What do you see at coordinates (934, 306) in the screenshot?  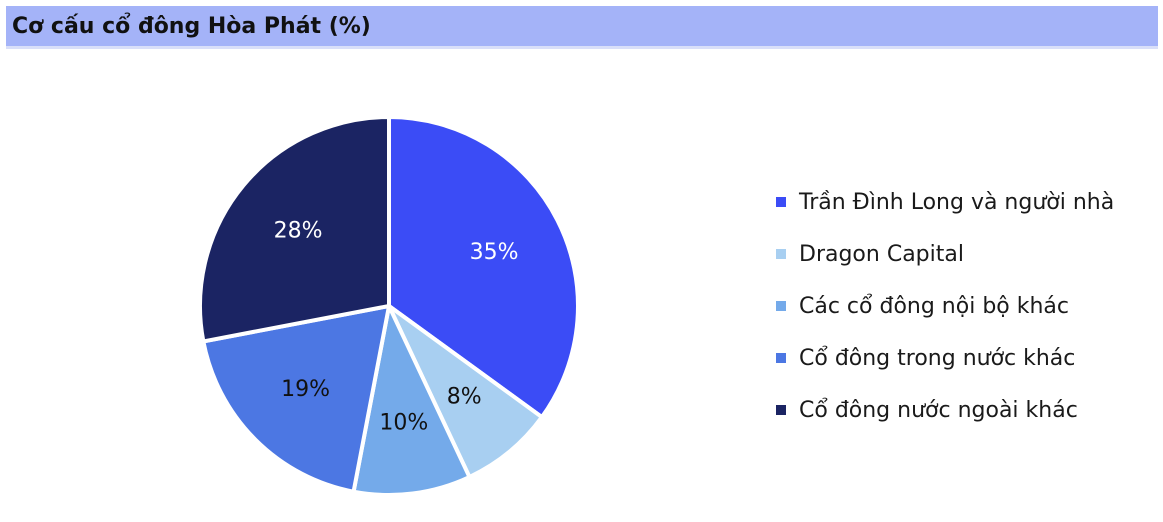 I see `legend-label-2: Các cổ đông nội bộ khác` at bounding box center [934, 306].